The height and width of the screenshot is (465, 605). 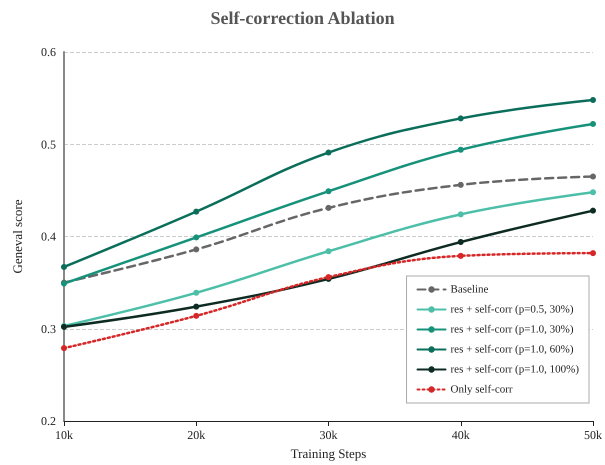 I want to click on legend-label: Baseline, so click(x=469, y=290).